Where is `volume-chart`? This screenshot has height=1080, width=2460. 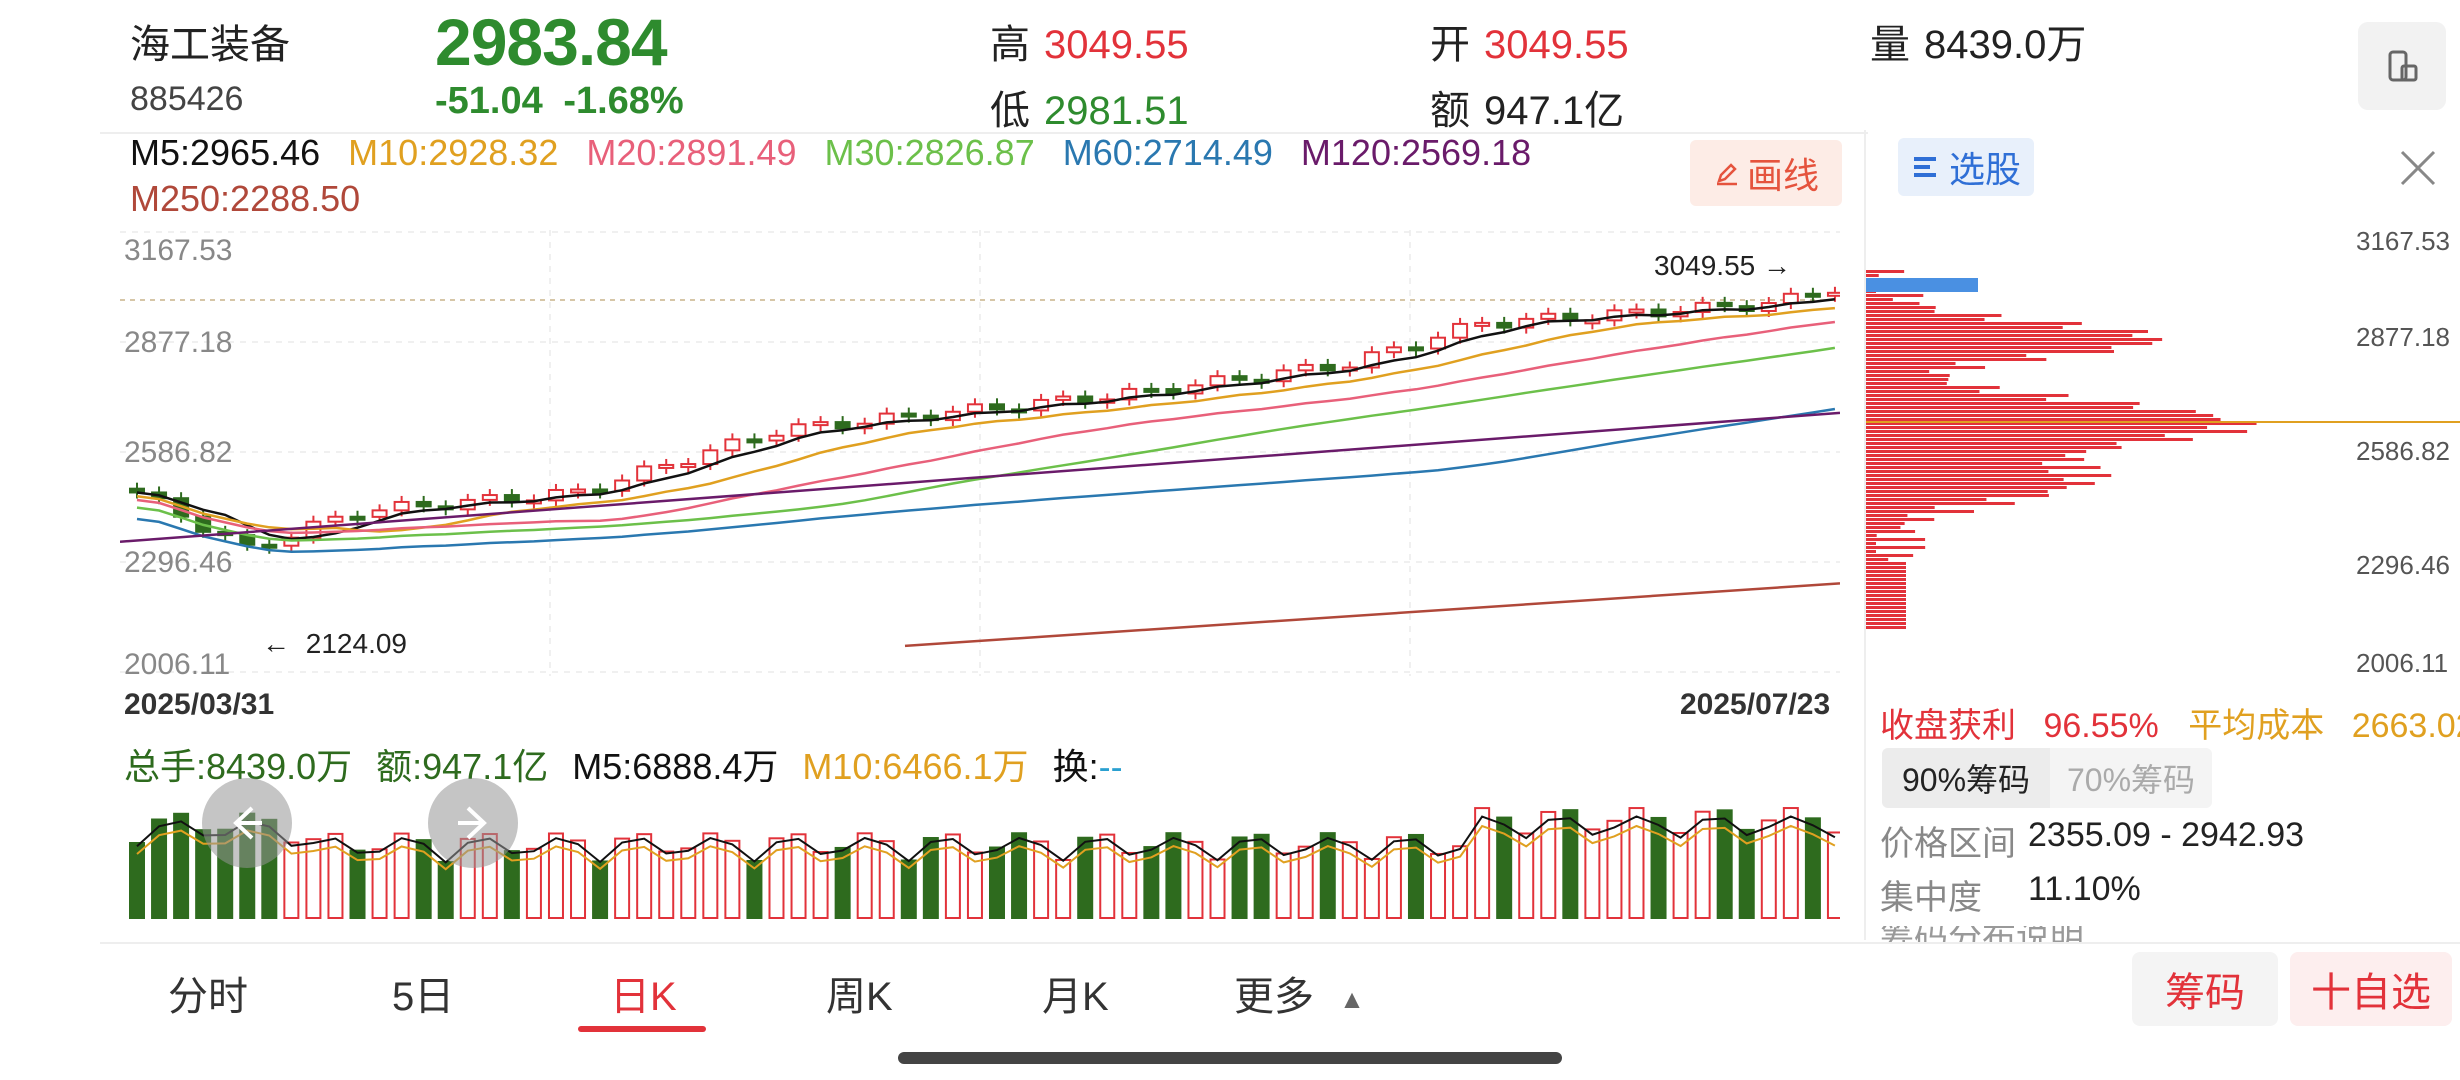 volume-chart is located at coordinates (980, 850).